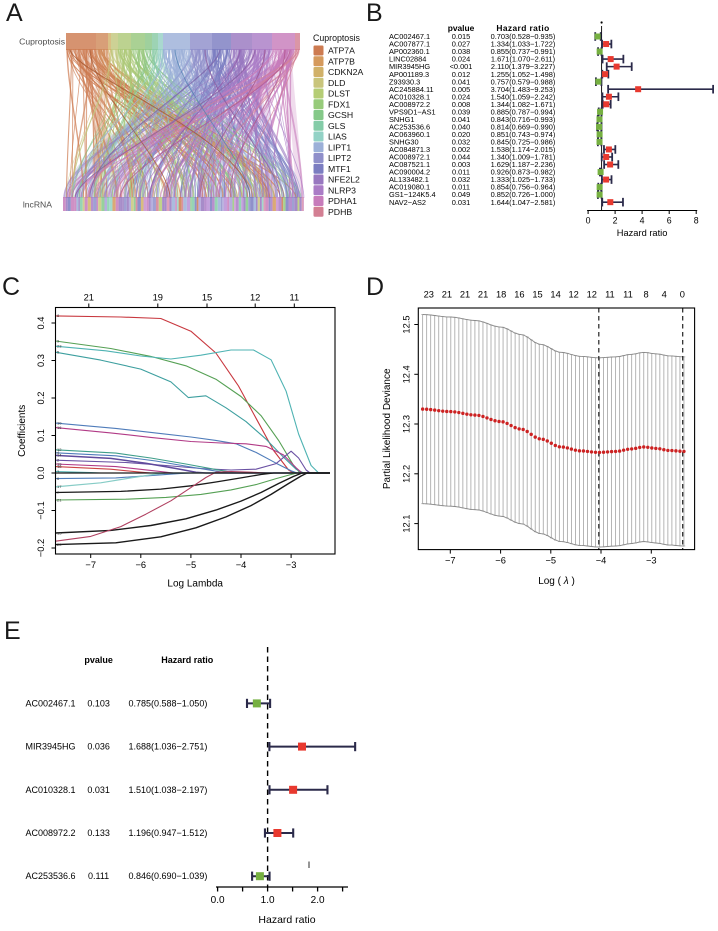 This screenshot has width=718, height=931. Describe the element at coordinates (461, 126) in the screenshot. I see `svg-text: 0.040` at that location.